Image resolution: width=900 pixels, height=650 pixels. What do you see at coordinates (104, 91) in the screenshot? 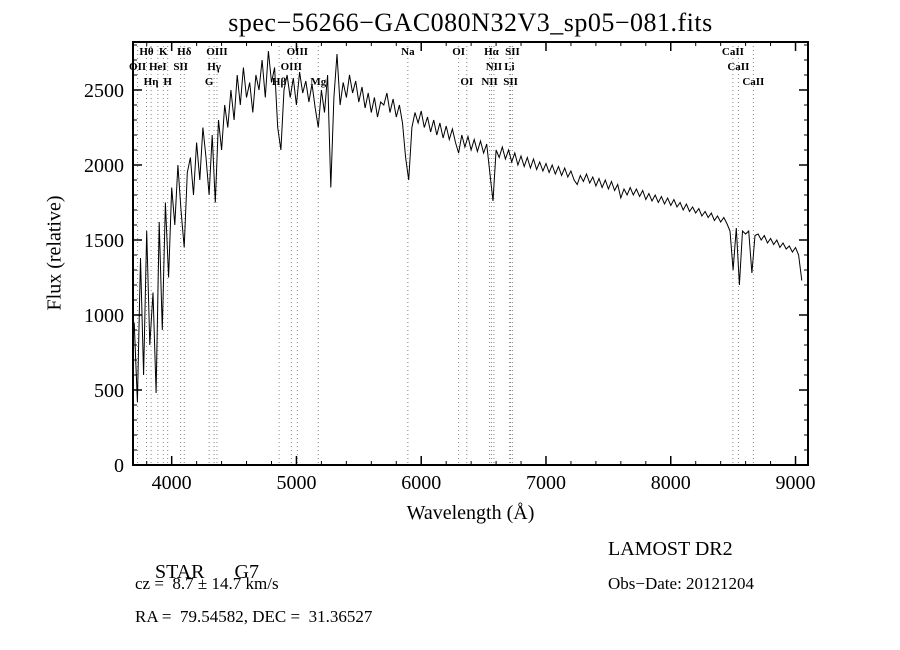
I see `y-tick-label: 2500` at bounding box center [104, 91].